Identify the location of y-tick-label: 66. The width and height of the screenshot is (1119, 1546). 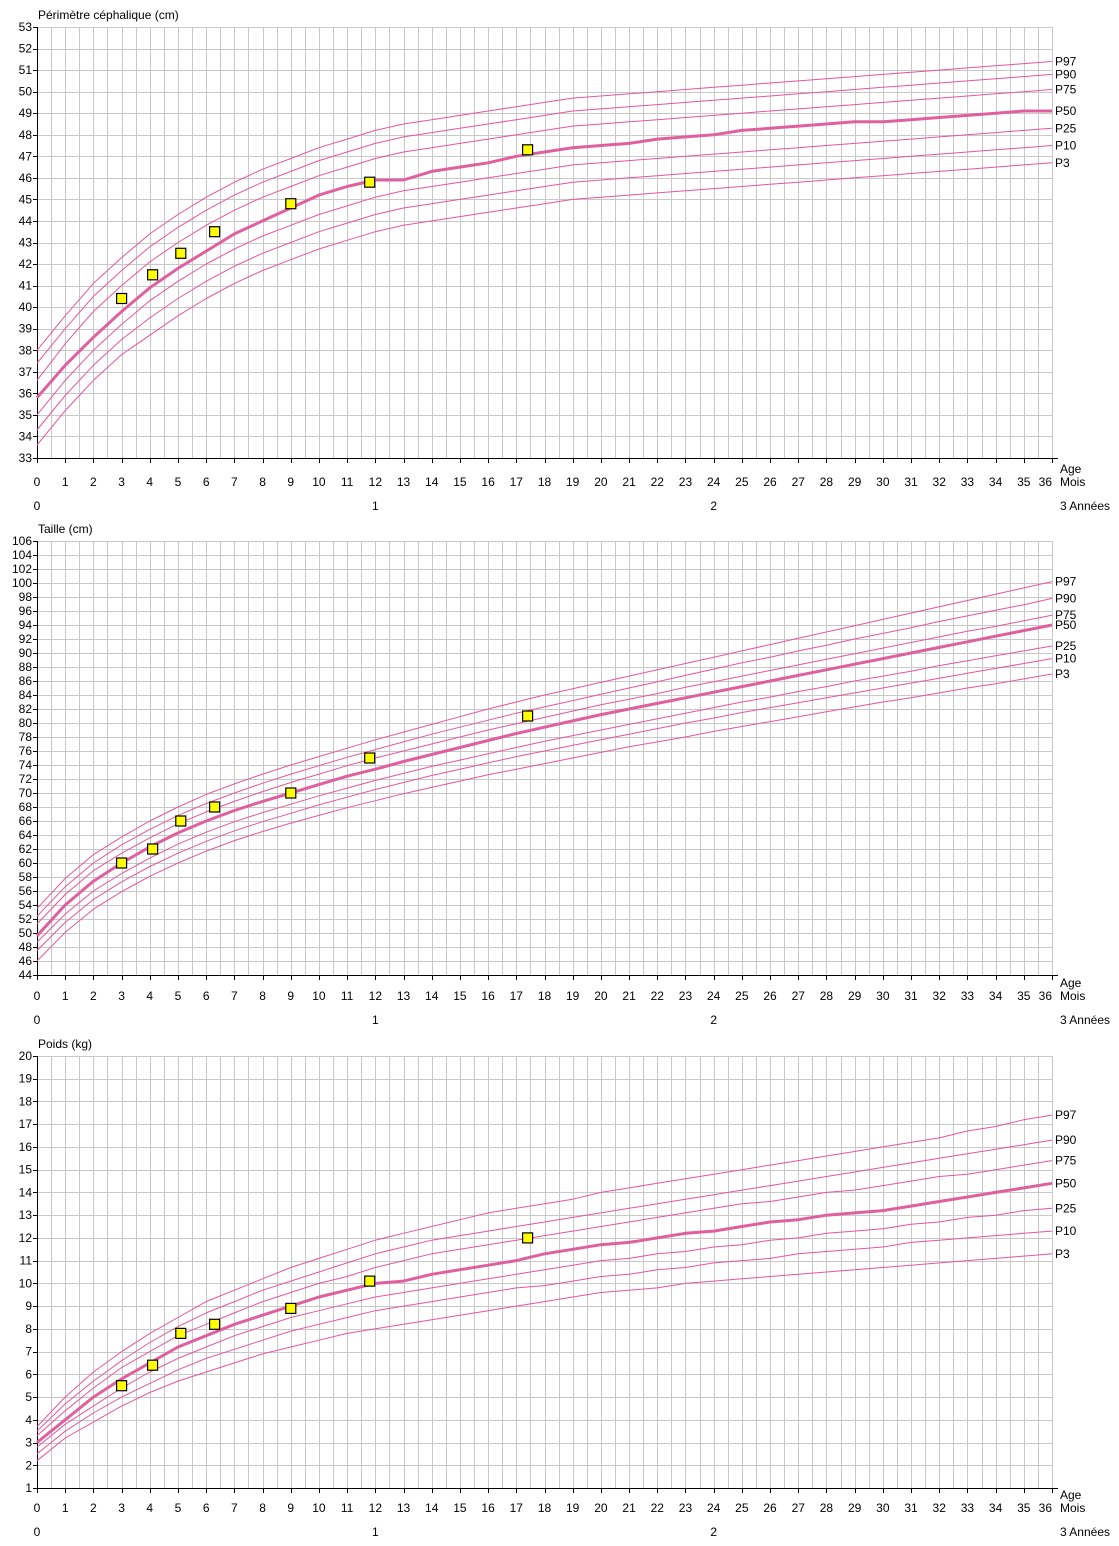
(26, 821).